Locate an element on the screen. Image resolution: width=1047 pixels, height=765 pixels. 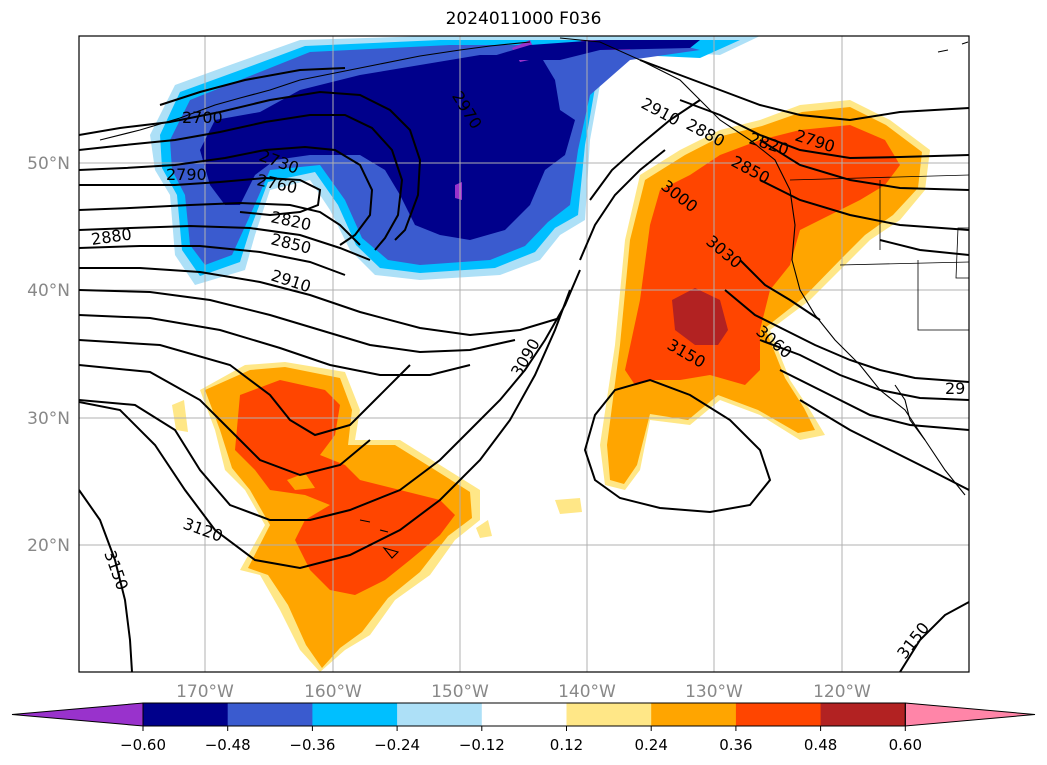
colorbar-extend-low is located at coordinates (77, 714).